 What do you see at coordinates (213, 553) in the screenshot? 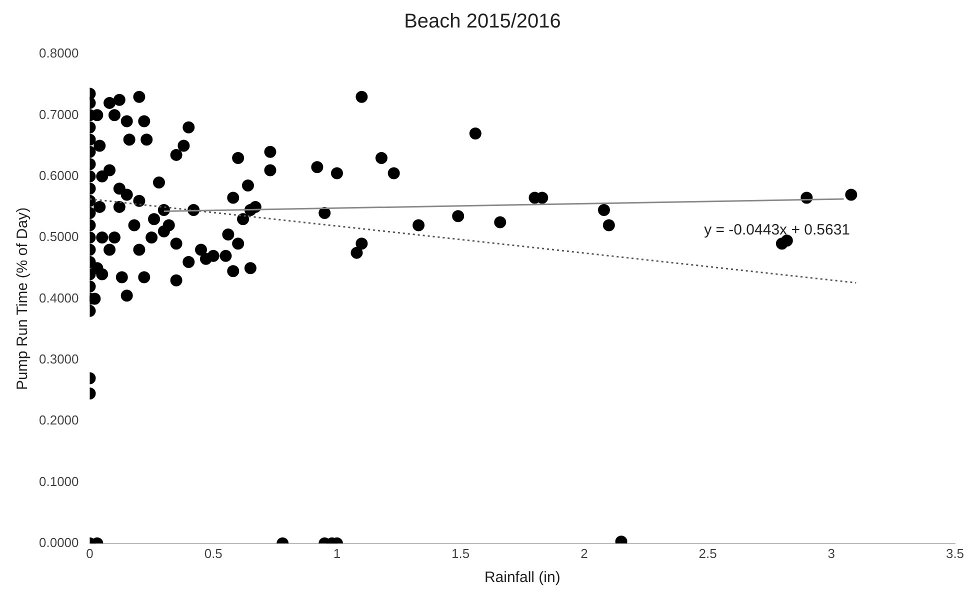
I see `x-tick-label: 0.5` at bounding box center [213, 553].